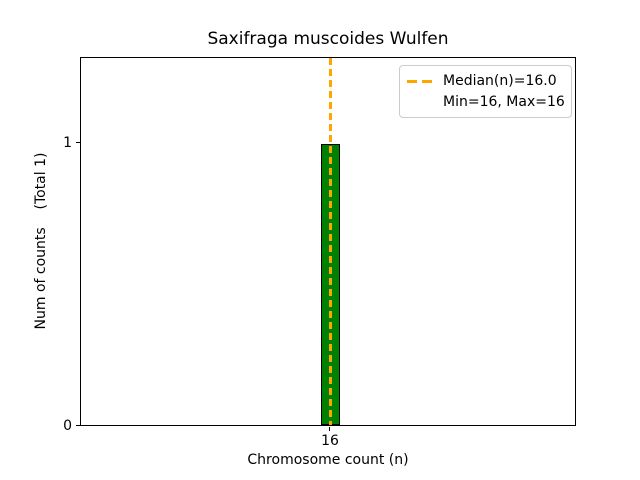  What do you see at coordinates (67, 426) in the screenshot?
I see `y-tick-label-0: 0` at bounding box center [67, 426].